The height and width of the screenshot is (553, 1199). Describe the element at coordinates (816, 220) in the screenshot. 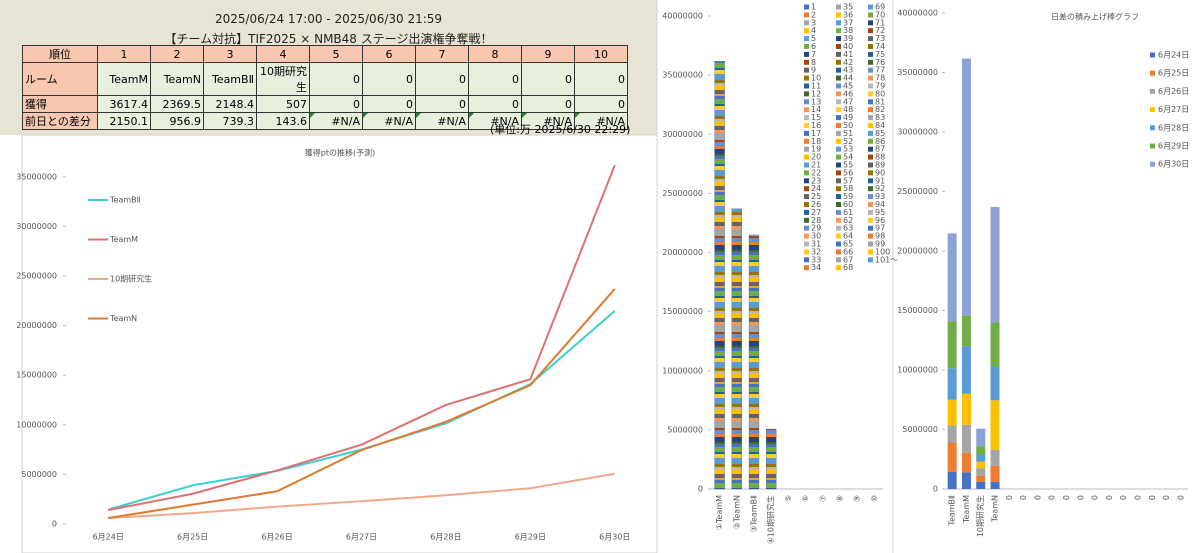

I see `legend-label: 28` at that location.